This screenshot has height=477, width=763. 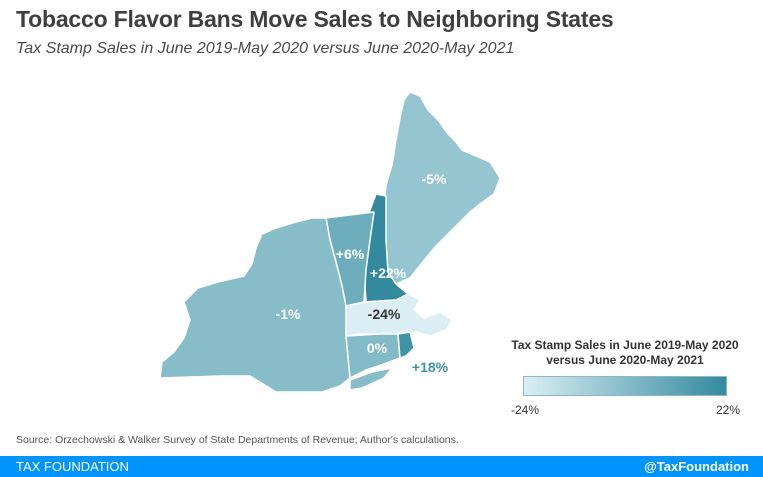 What do you see at coordinates (371, 379) in the screenshot?
I see `state-new-york-long-island` at bounding box center [371, 379].